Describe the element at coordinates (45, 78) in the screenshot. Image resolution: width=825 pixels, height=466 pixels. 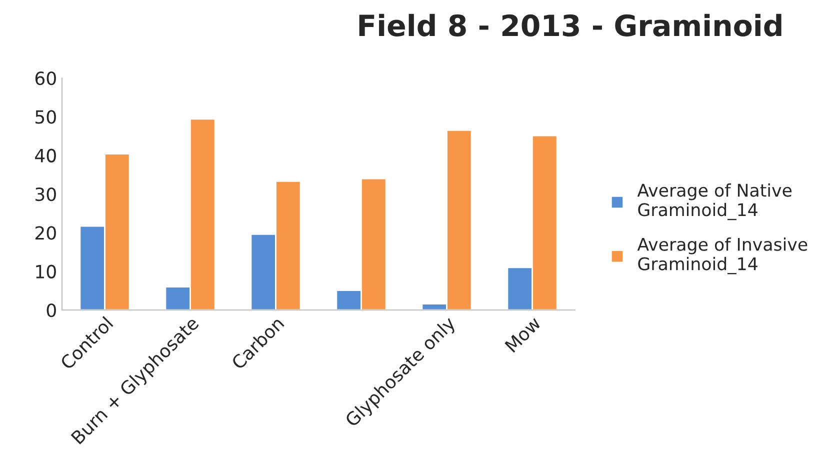
I see `y-tick-label: 60` at that location.